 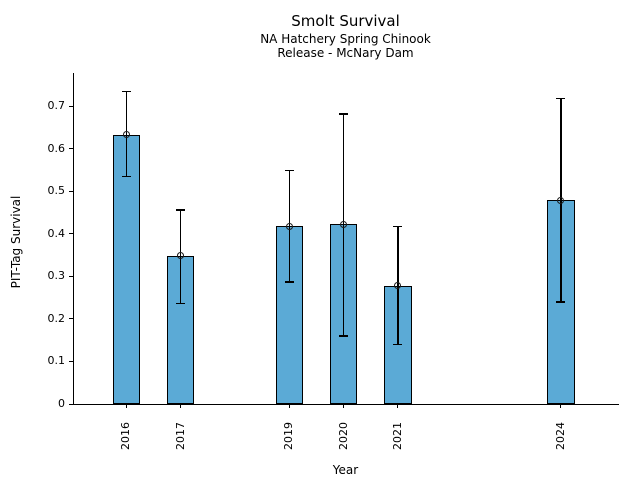 What do you see at coordinates (561, 302) in the screenshot?
I see `error-cap-bottom-2024` at bounding box center [561, 302].